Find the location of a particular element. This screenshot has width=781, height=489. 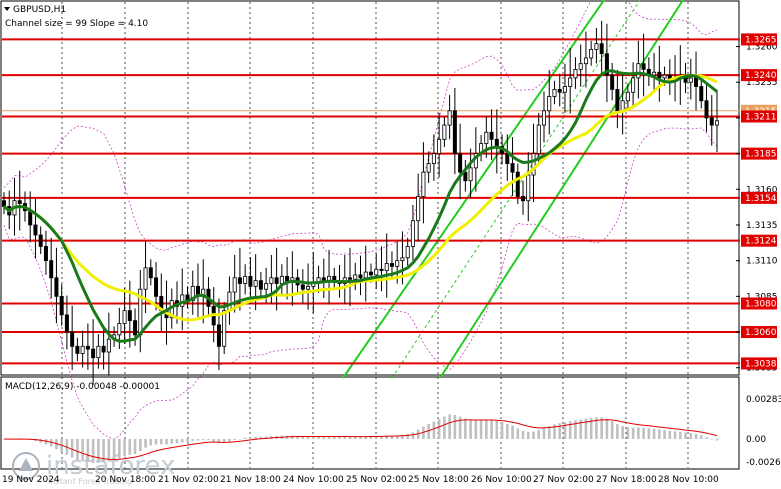

macd-signal-line is located at coordinates (360, 440).